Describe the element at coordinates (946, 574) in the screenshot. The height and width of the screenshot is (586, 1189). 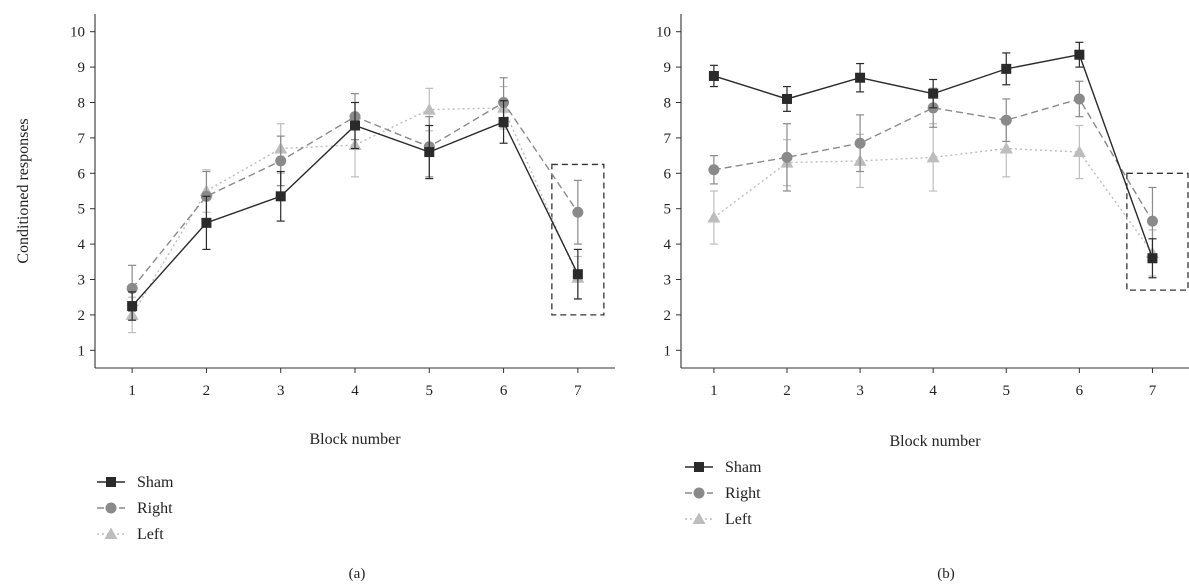
I see `panel-label: (b)` at that location.